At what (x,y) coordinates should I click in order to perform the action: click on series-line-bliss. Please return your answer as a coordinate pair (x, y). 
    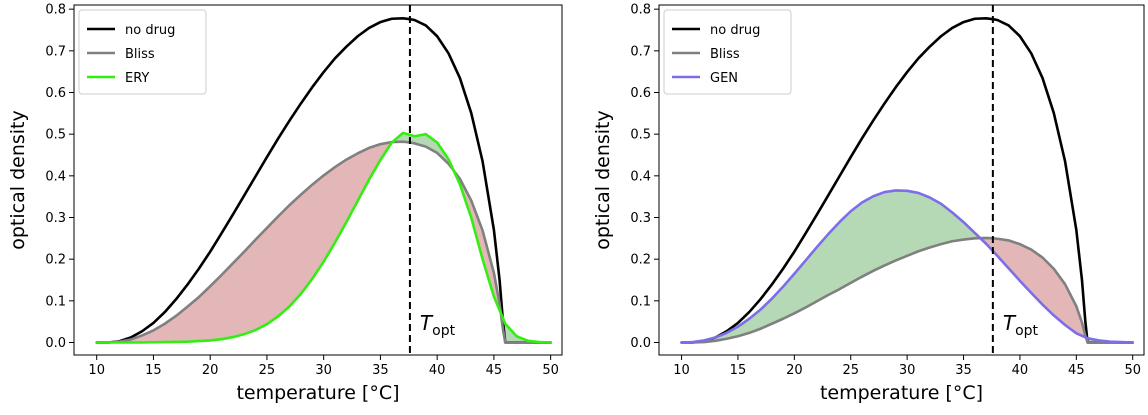
    Looking at the image, I should click on (907, 290).